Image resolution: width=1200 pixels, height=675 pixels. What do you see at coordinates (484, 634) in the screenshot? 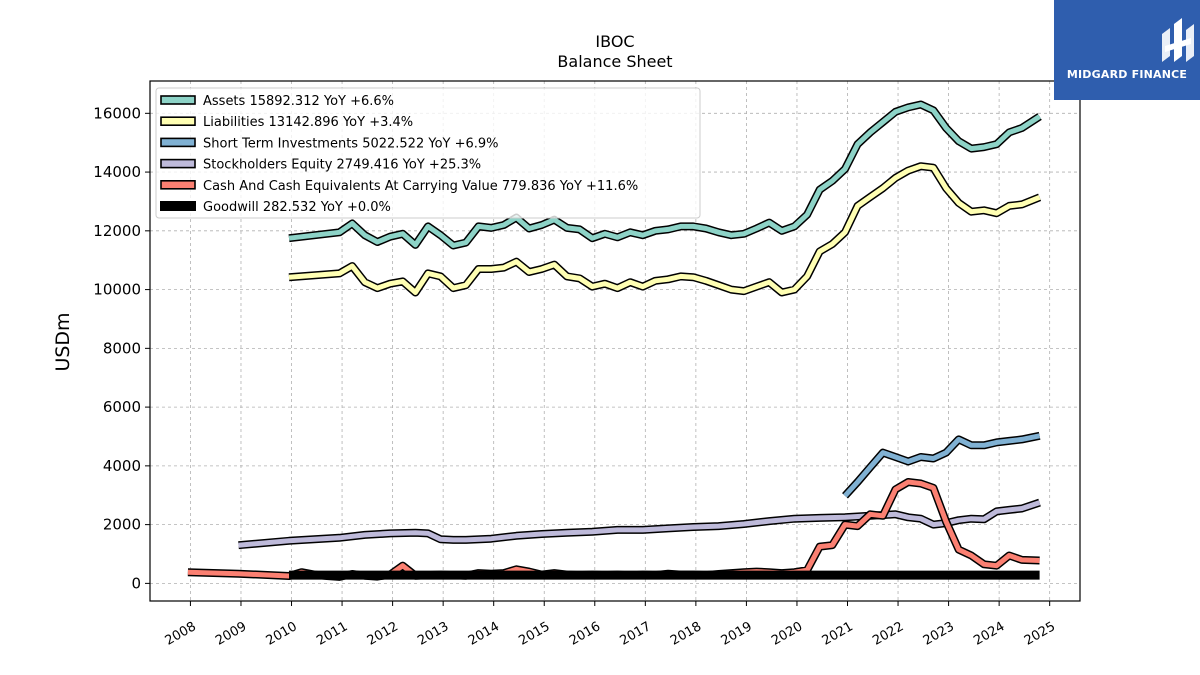
I see `x-tick-label: 2014` at bounding box center [484, 634].